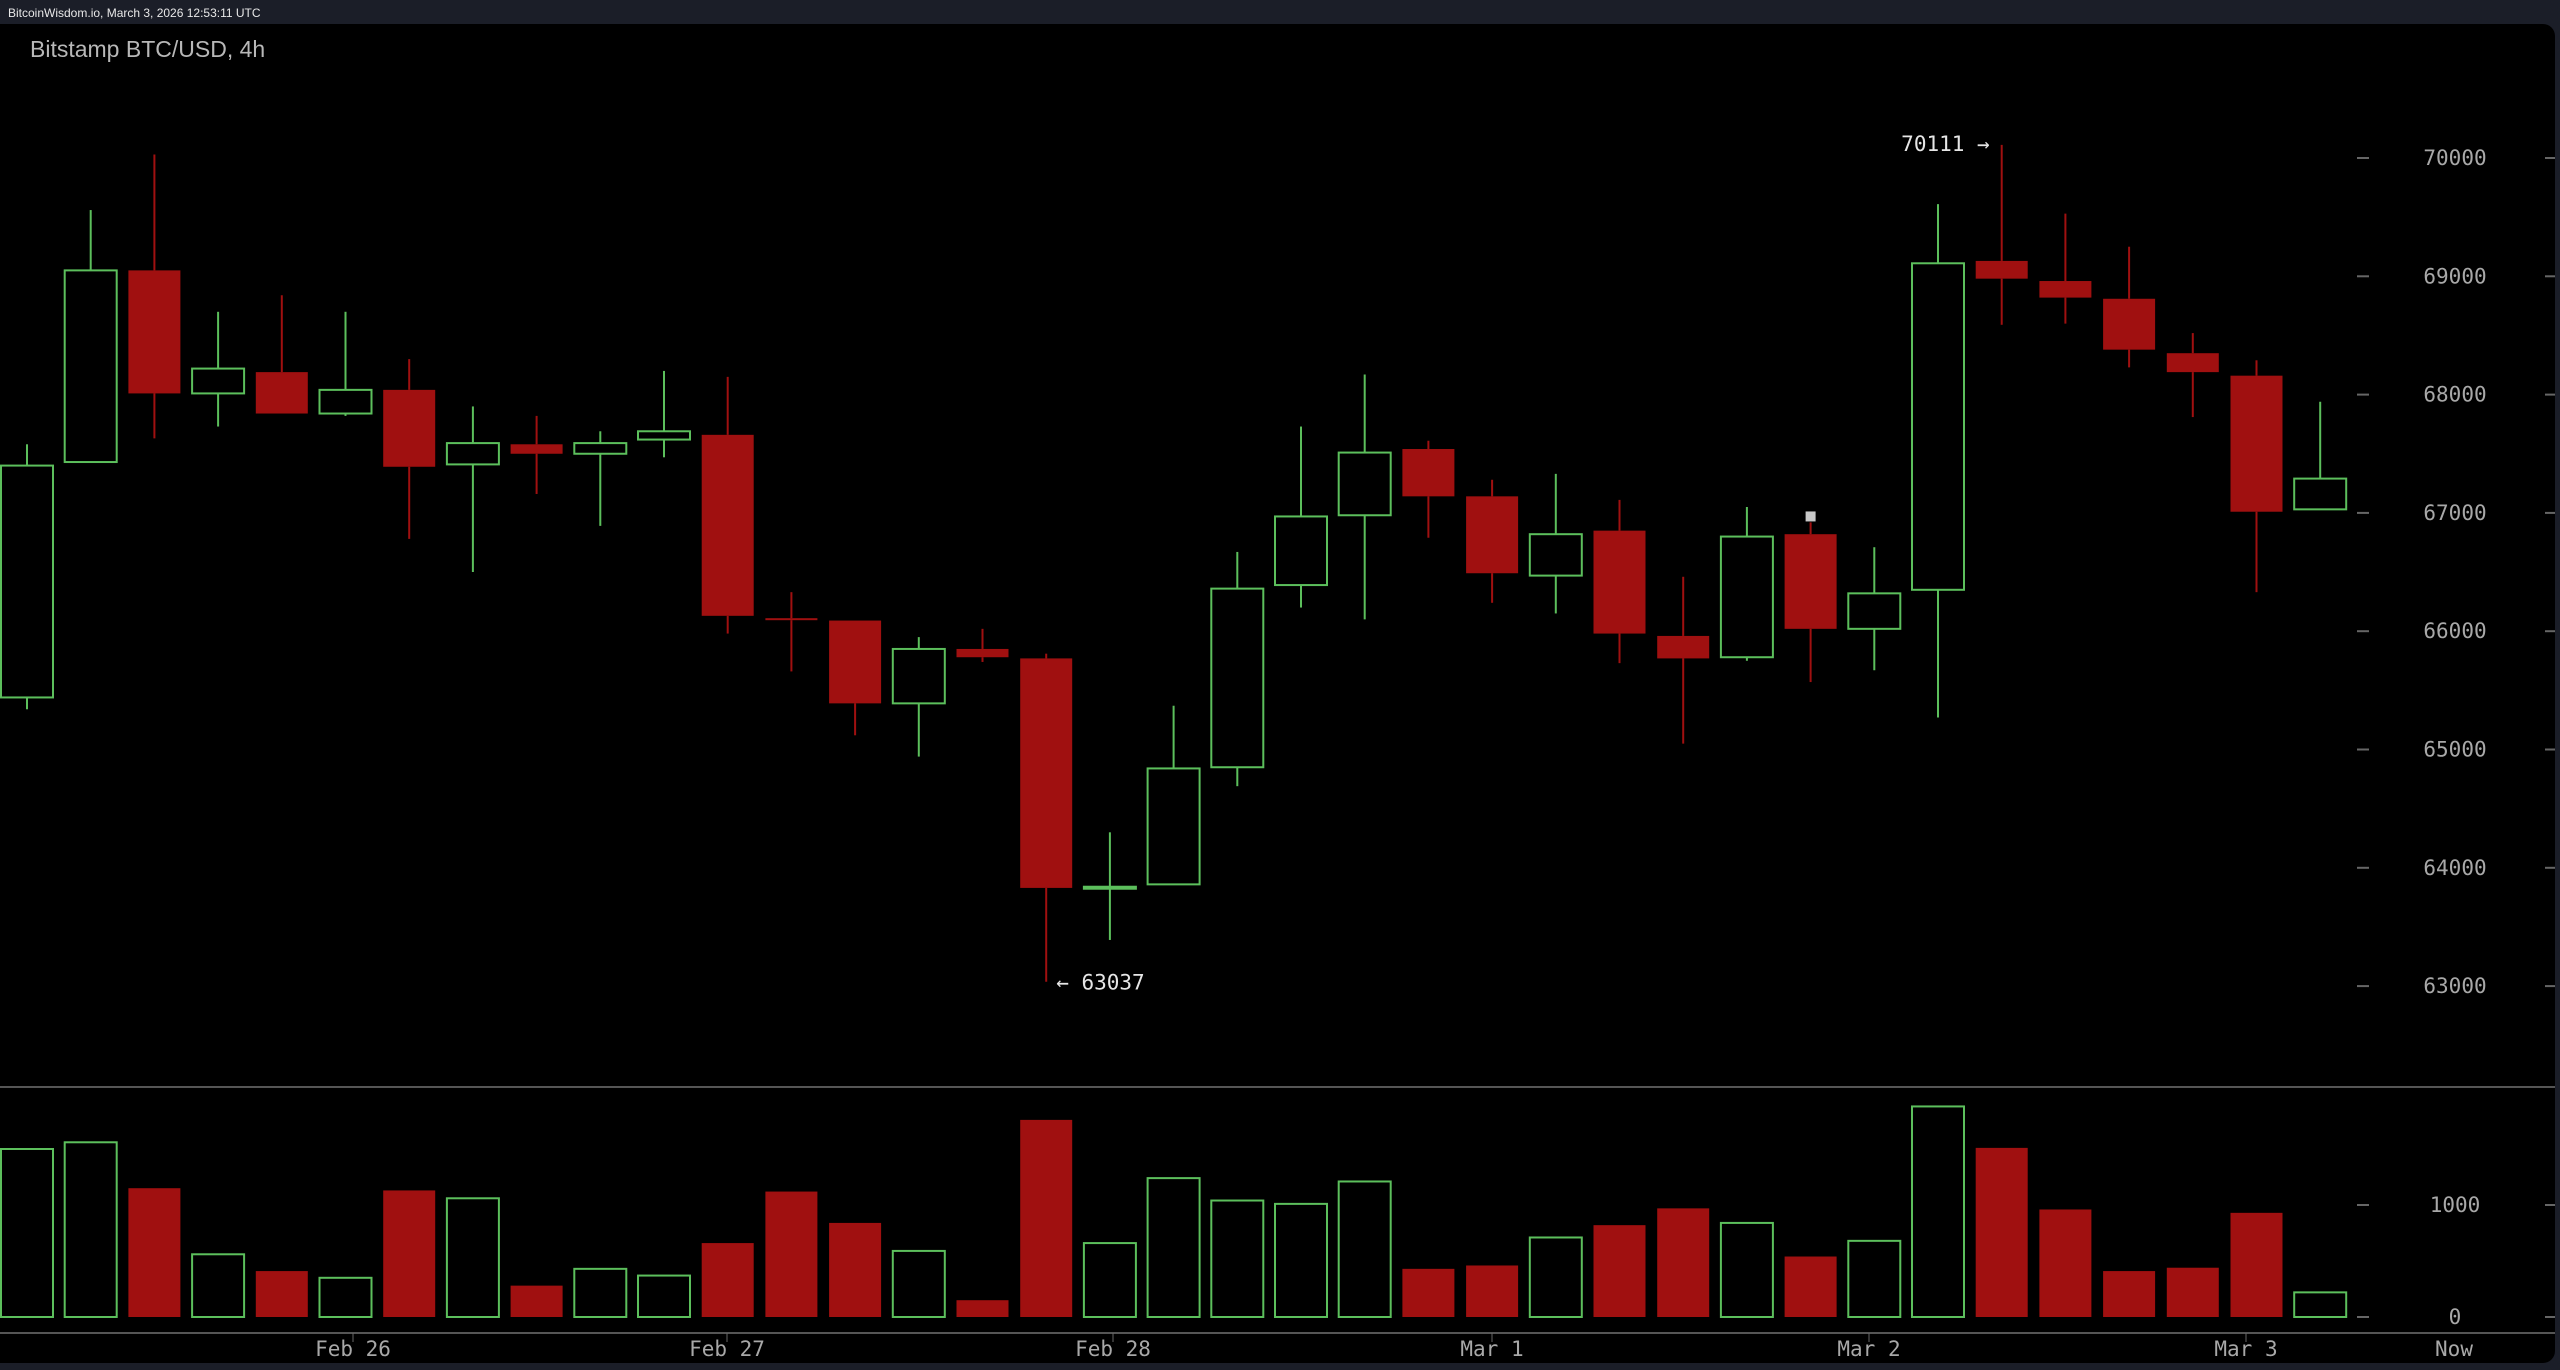 The image size is (2560, 1370). Describe the element at coordinates (2454, 276) in the screenshot. I see `price-tick-label: 69000` at that location.